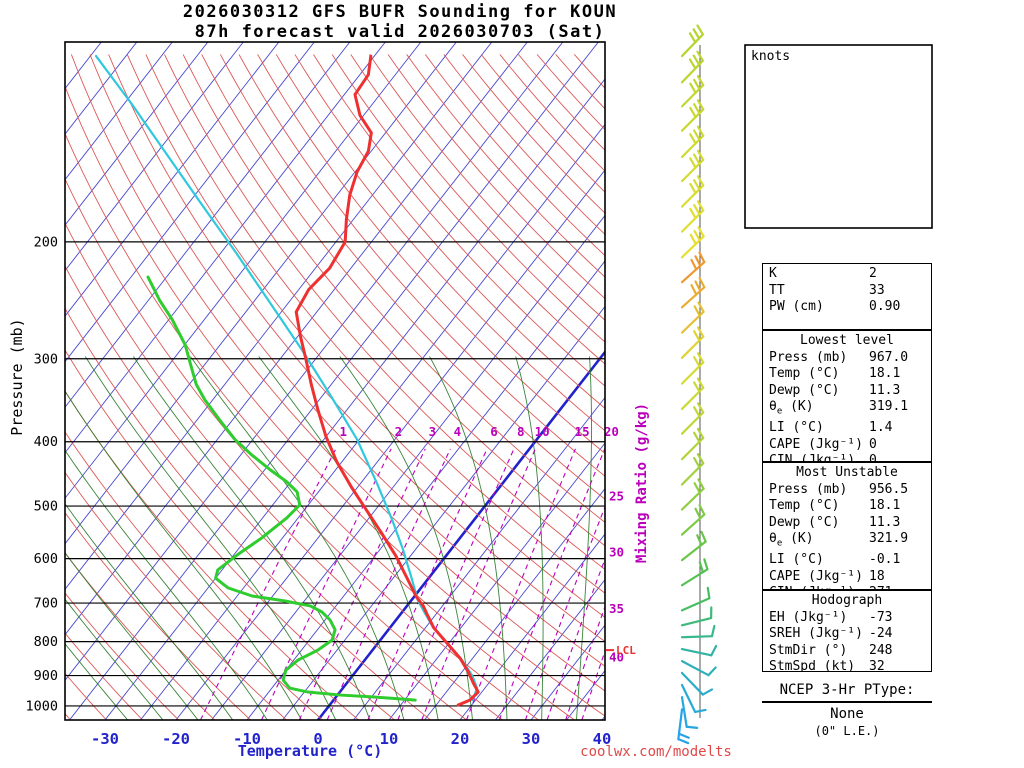 This screenshot has height=768, width=1024. I want to click on table-title: Most Unstable, so click(847, 472).